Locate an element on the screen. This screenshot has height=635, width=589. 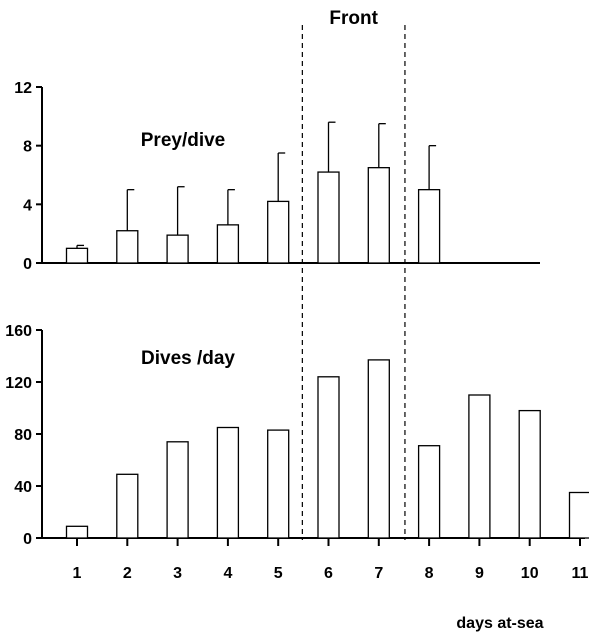
x-tick-label: 11 is located at coordinates (580, 573).